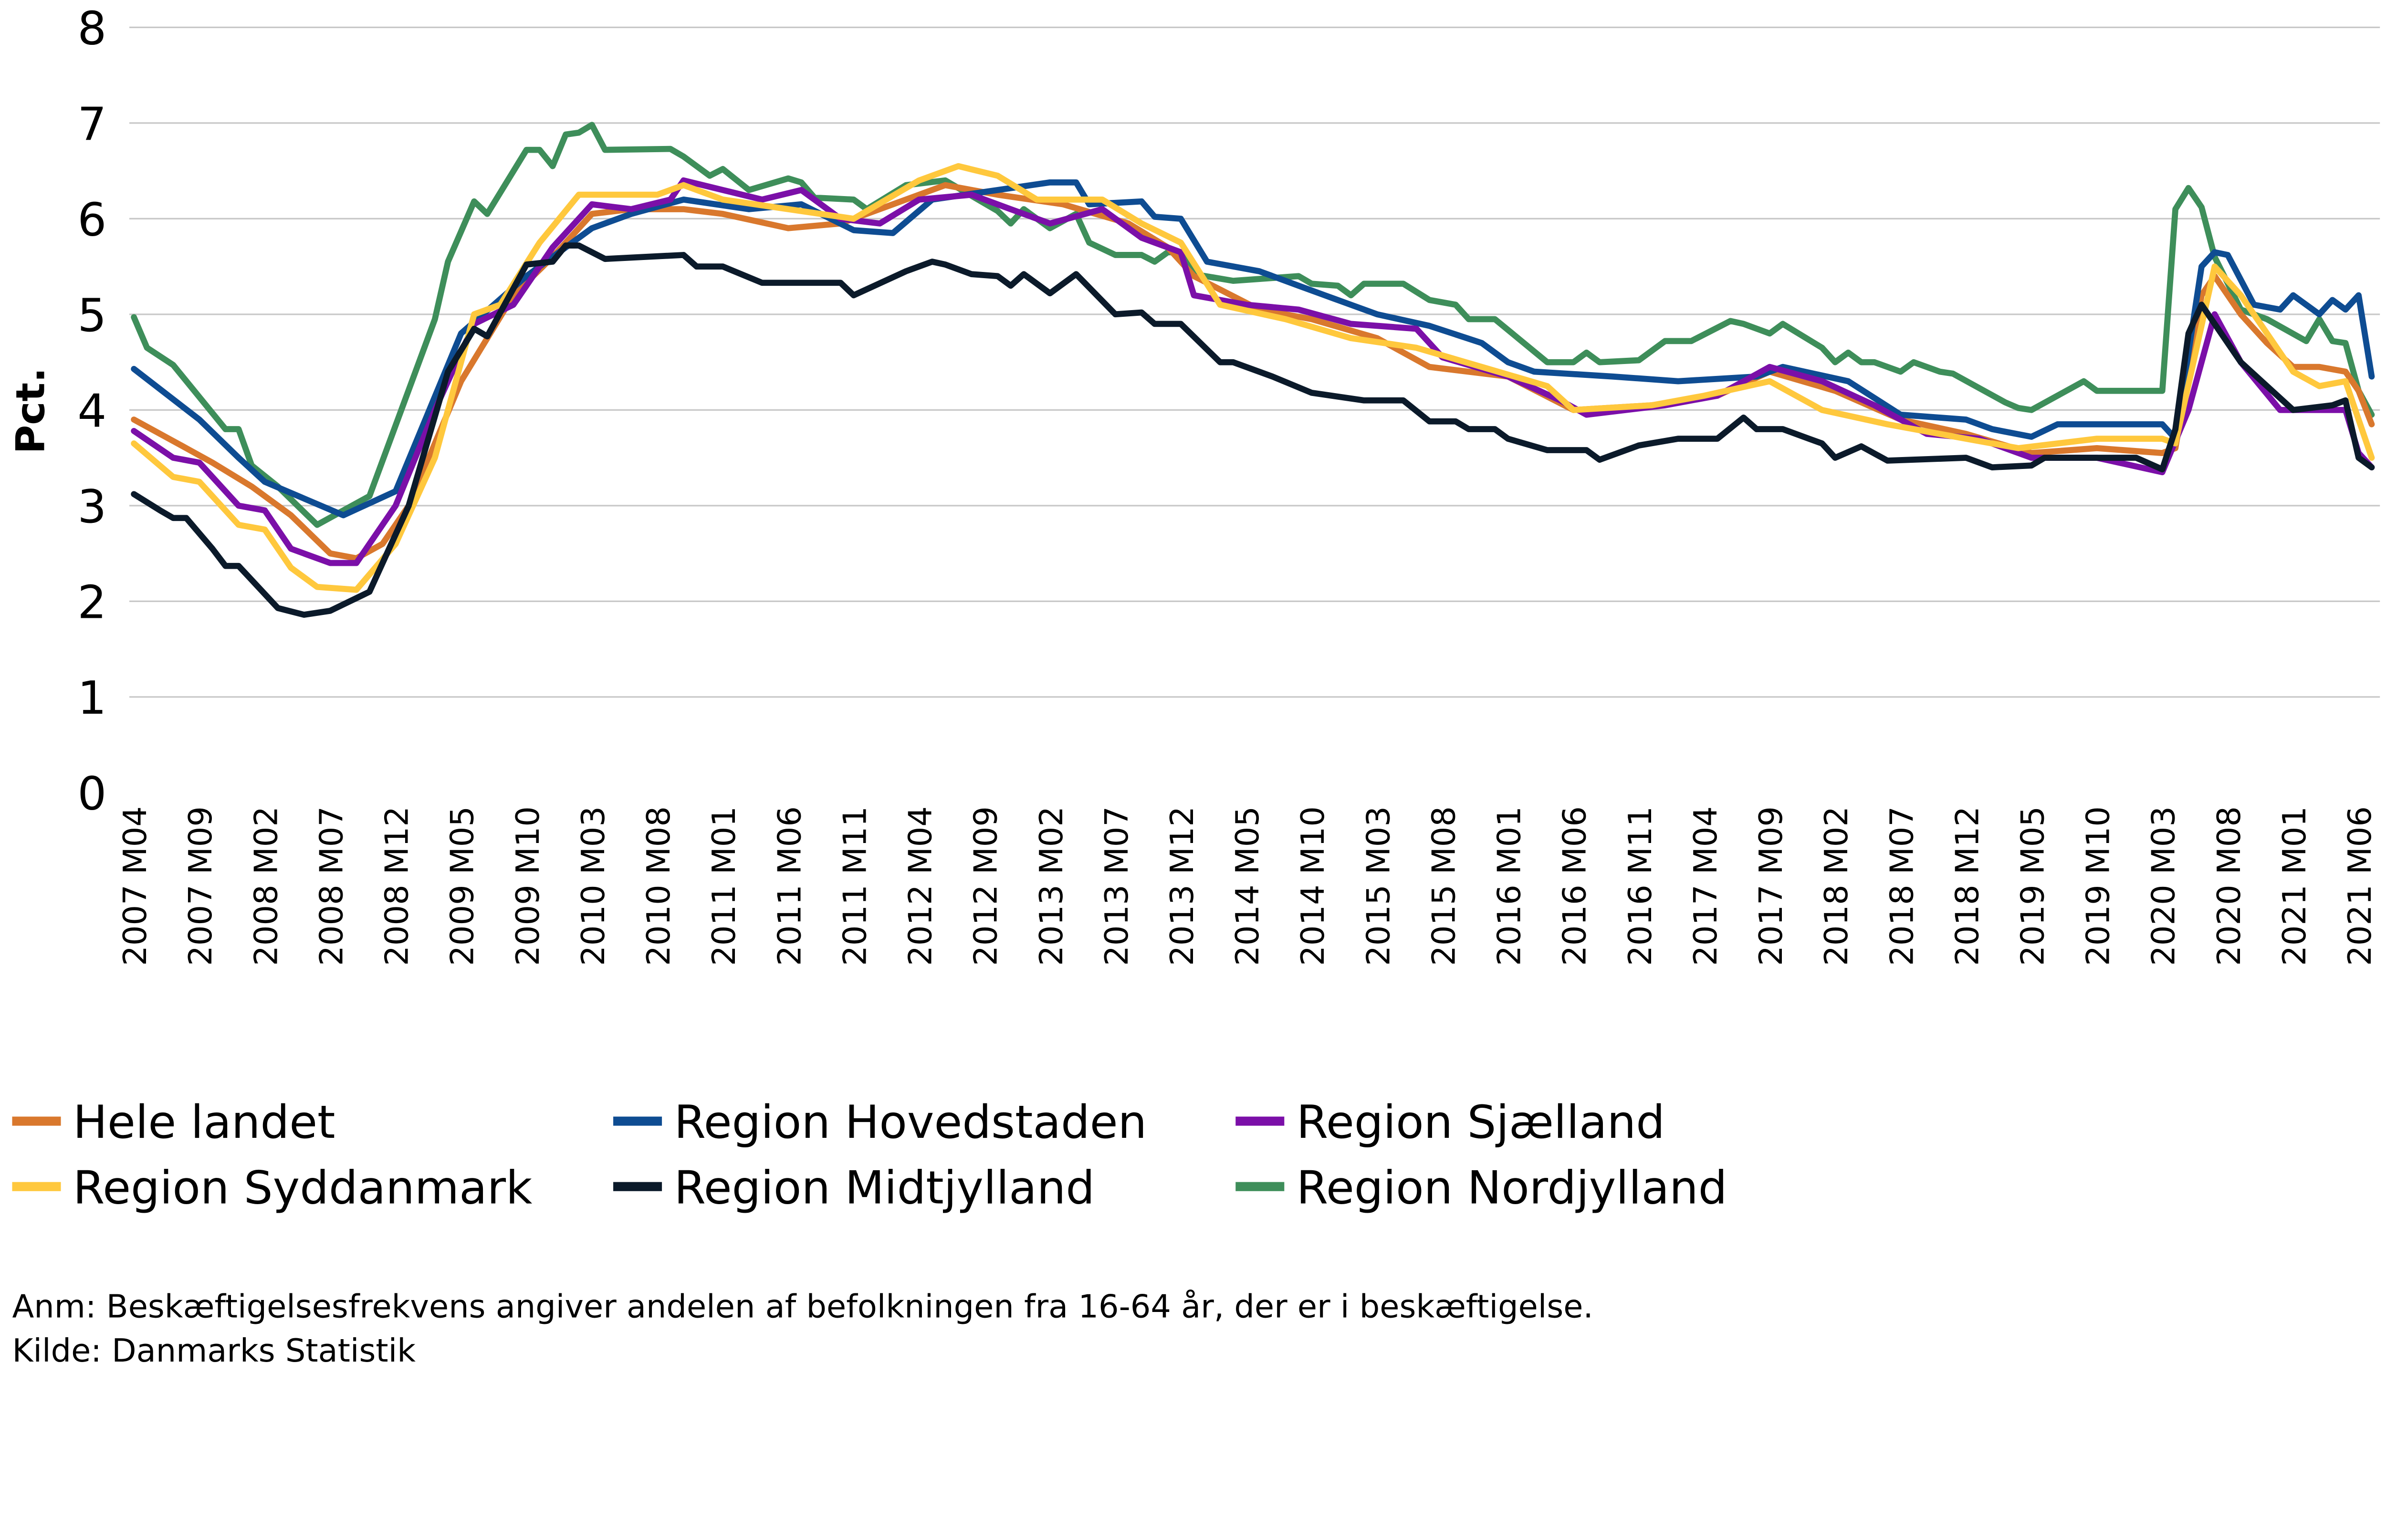 The image size is (2386, 1540). I want to click on x-tick-label: 2011 M11, so click(855, 886).